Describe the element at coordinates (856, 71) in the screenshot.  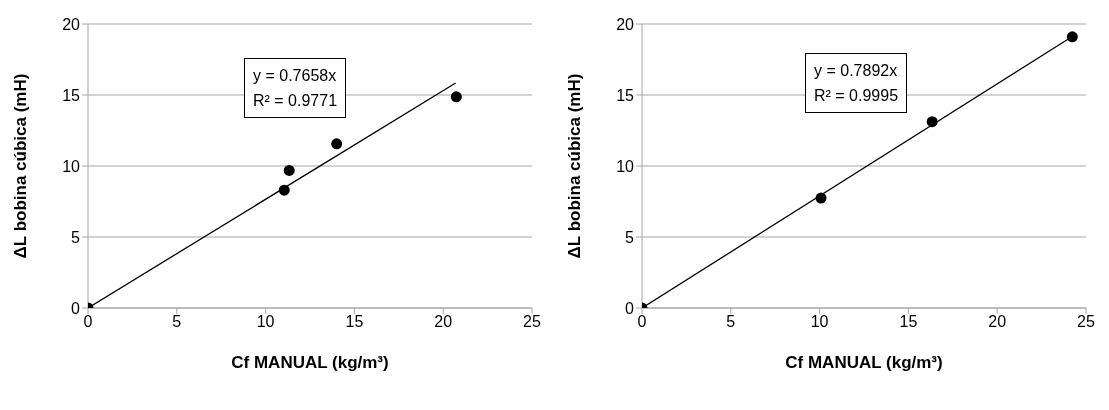
I see `annotation: y = 0.7892x` at that location.